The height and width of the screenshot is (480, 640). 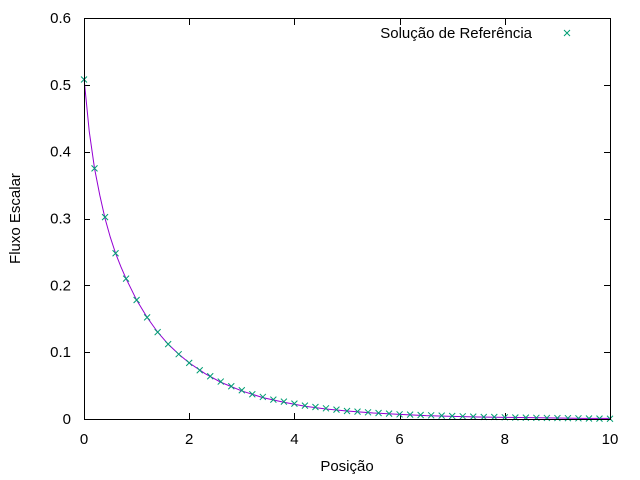 I want to click on y-tick-label: 0.1, so click(x=60, y=352).